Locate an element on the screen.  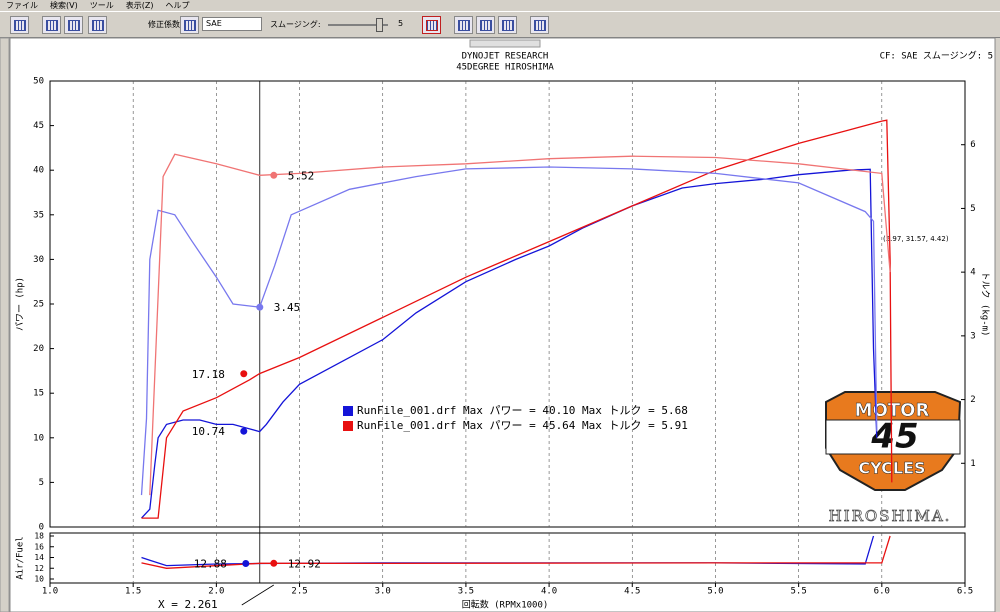
toolbar: 修正係数: SAE スムージング: 5 is located at coordinates (500, 24).